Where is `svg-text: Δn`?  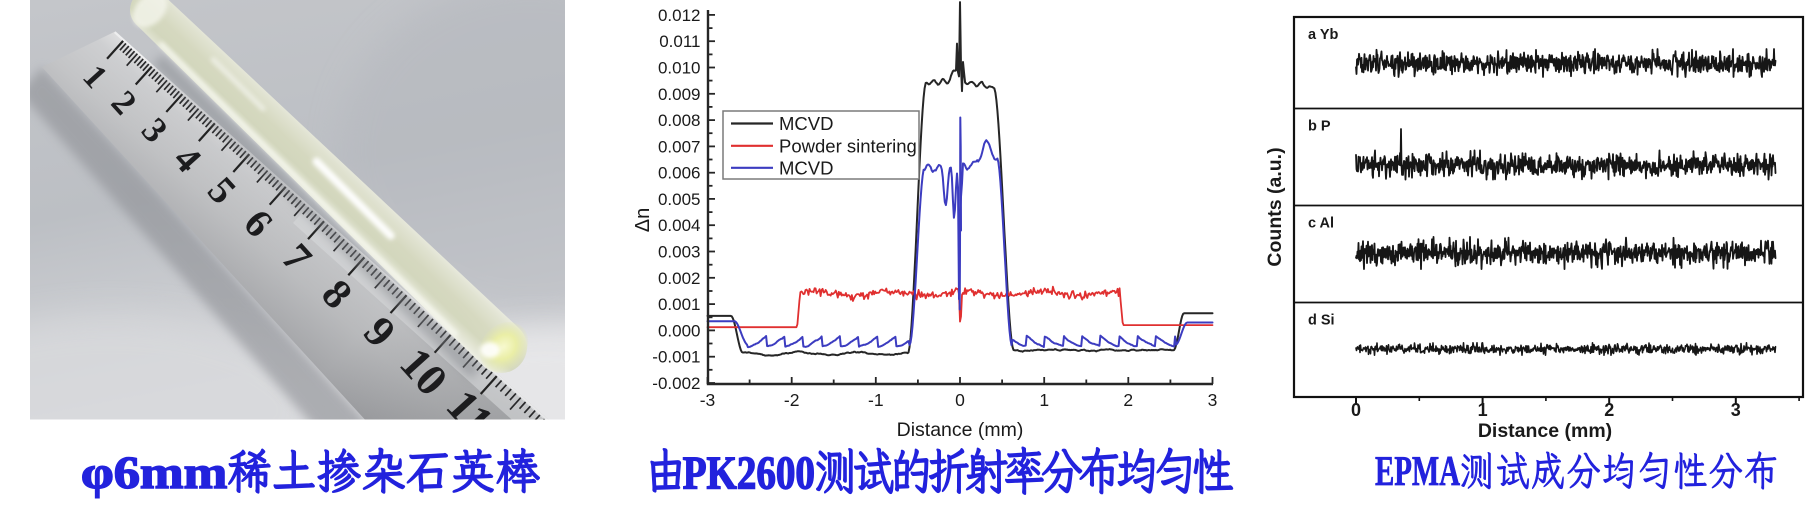 svg-text: Δn is located at coordinates (643, 220).